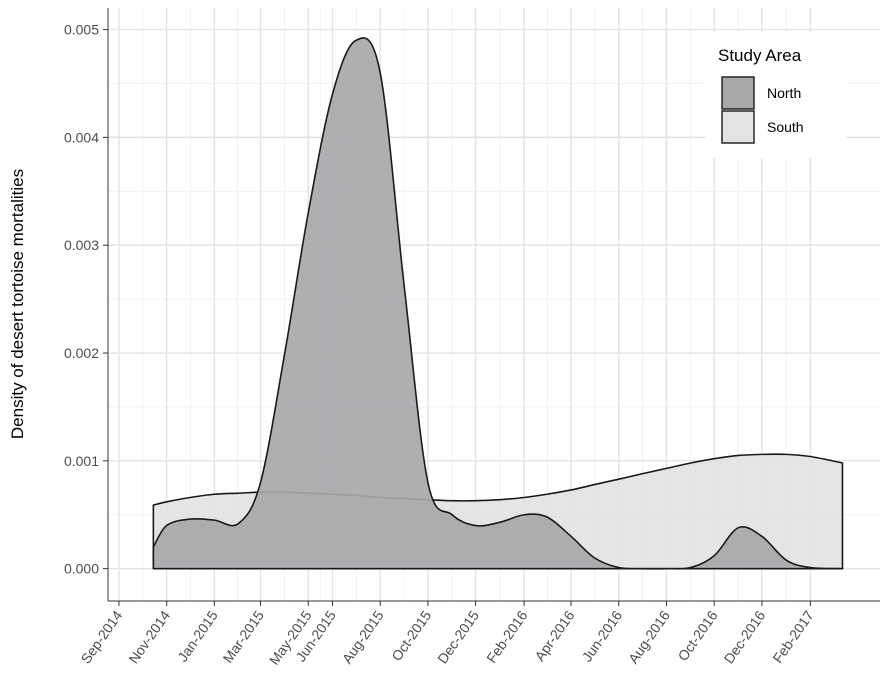  What do you see at coordinates (363, 636) in the screenshot?
I see `x-tick-label: Aug-2015` at bounding box center [363, 636].